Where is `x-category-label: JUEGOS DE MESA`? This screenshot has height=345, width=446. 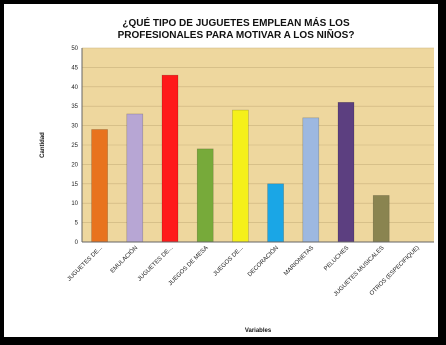 x-category-label: JUEGOS DE MESA is located at coordinates (189, 266).